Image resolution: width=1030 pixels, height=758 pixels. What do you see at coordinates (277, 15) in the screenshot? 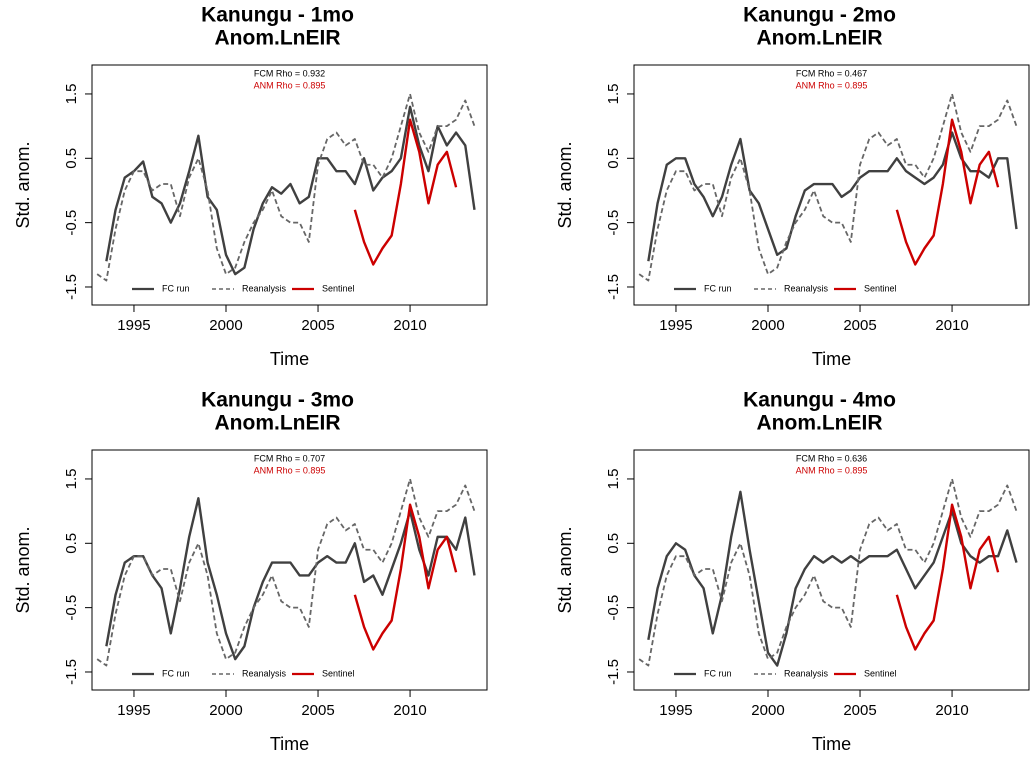
I see `chart-title: Kanungu - 1mo` at bounding box center [277, 15].